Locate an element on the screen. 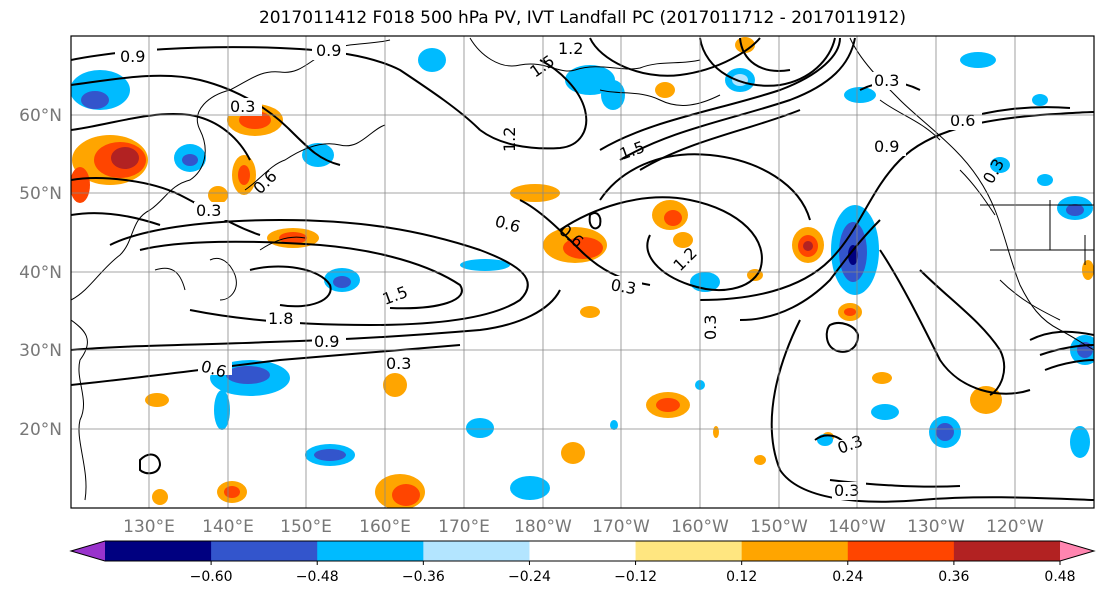  lon-label: 180°W is located at coordinates (543, 527).